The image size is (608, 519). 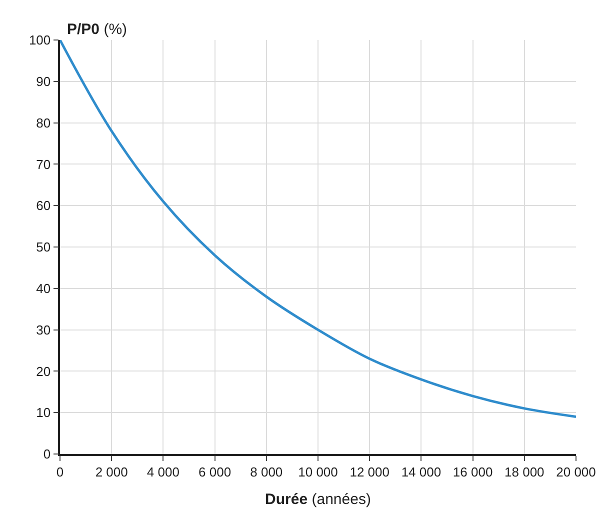 I want to click on y-tick-label: 100, so click(x=39, y=40).